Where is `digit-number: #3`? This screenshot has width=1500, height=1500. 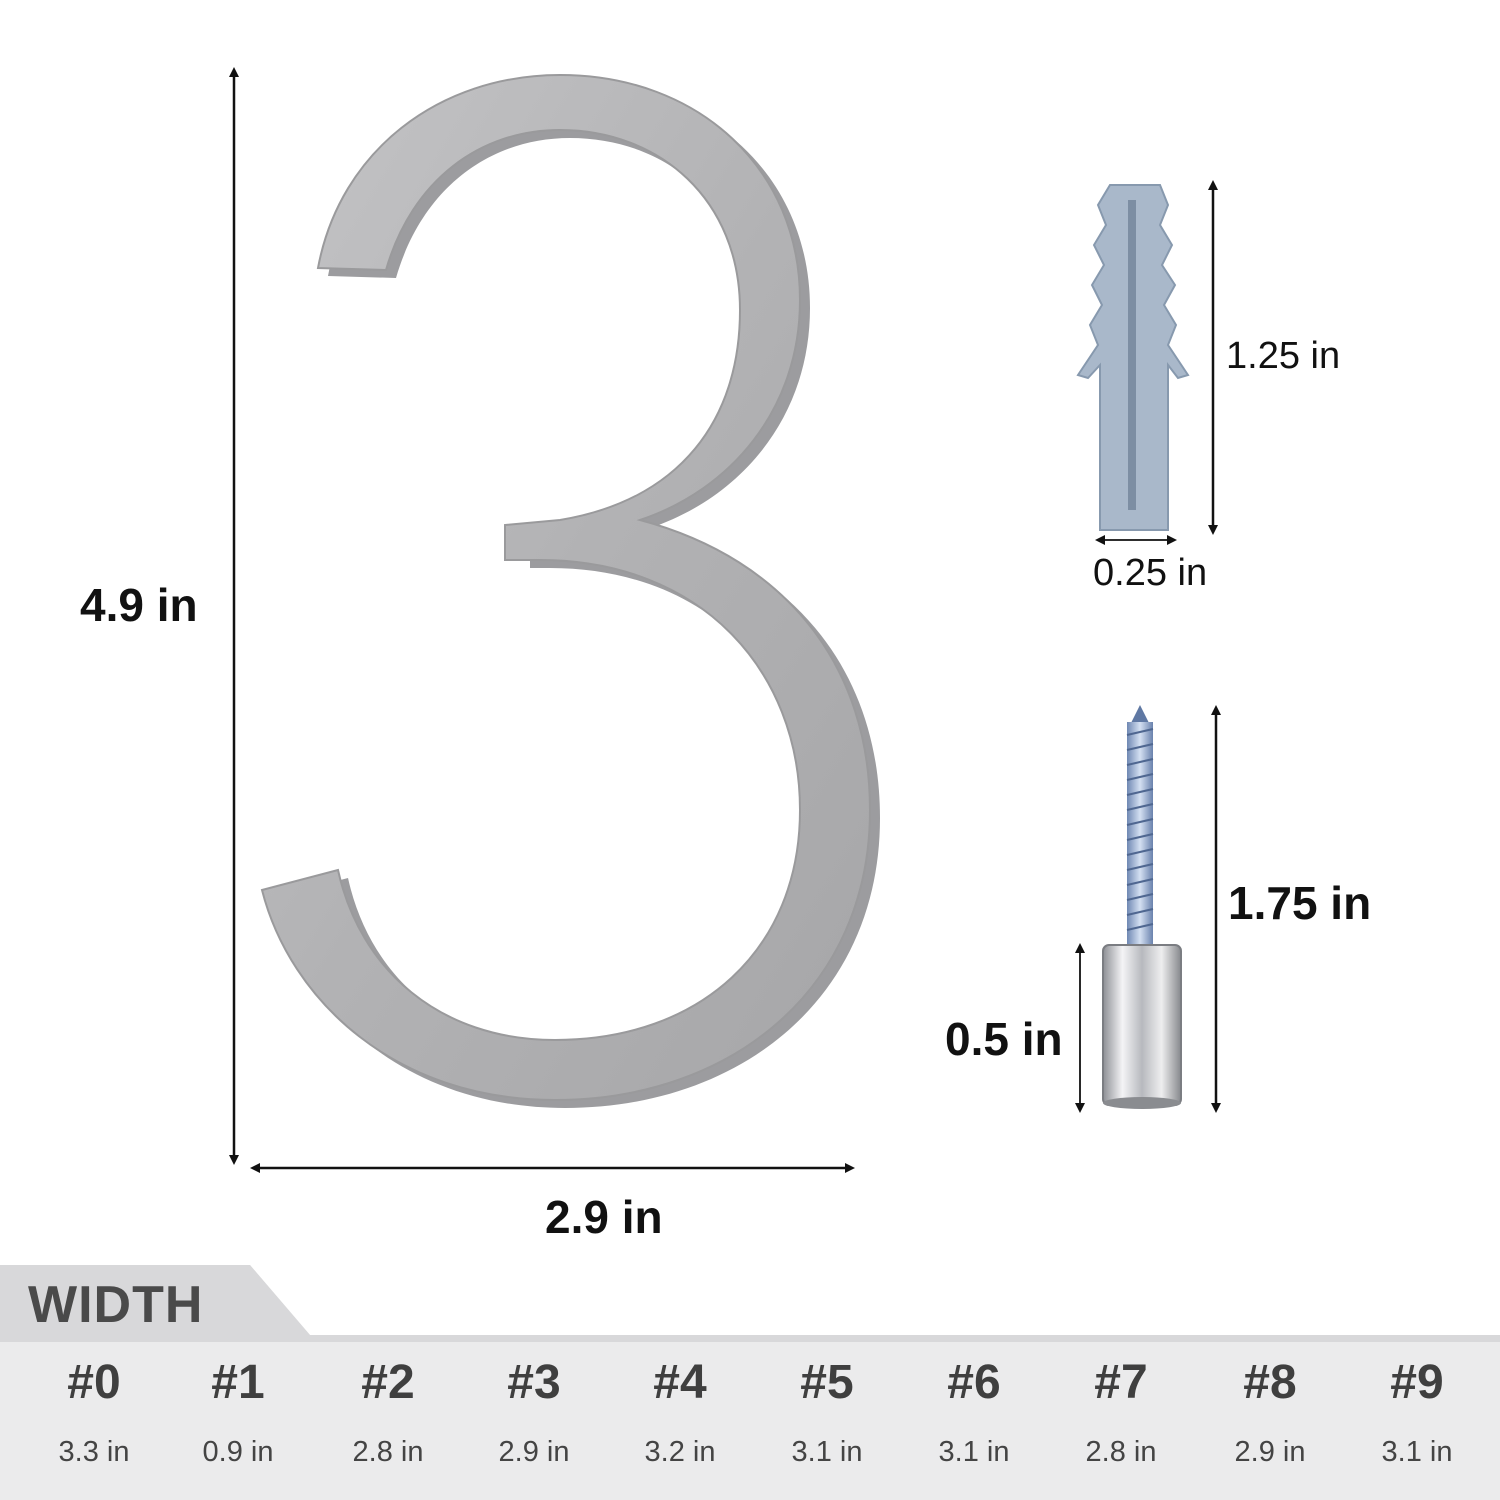
digit-number: #3 is located at coordinates (534, 1382).